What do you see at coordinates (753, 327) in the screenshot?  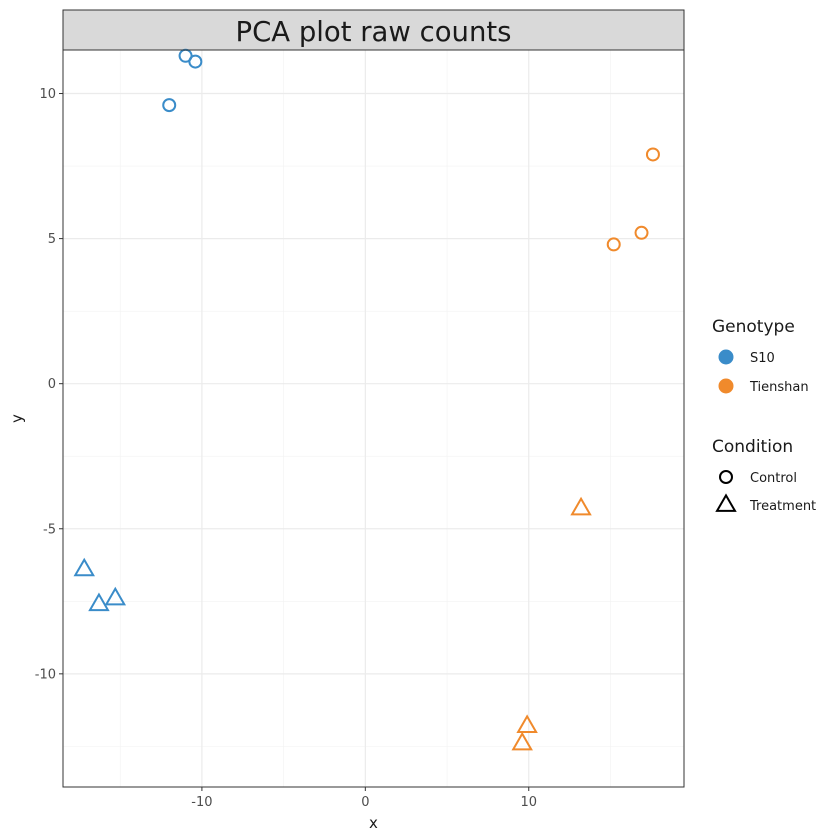 I see `legend-title-genotype: Genotype` at bounding box center [753, 327].